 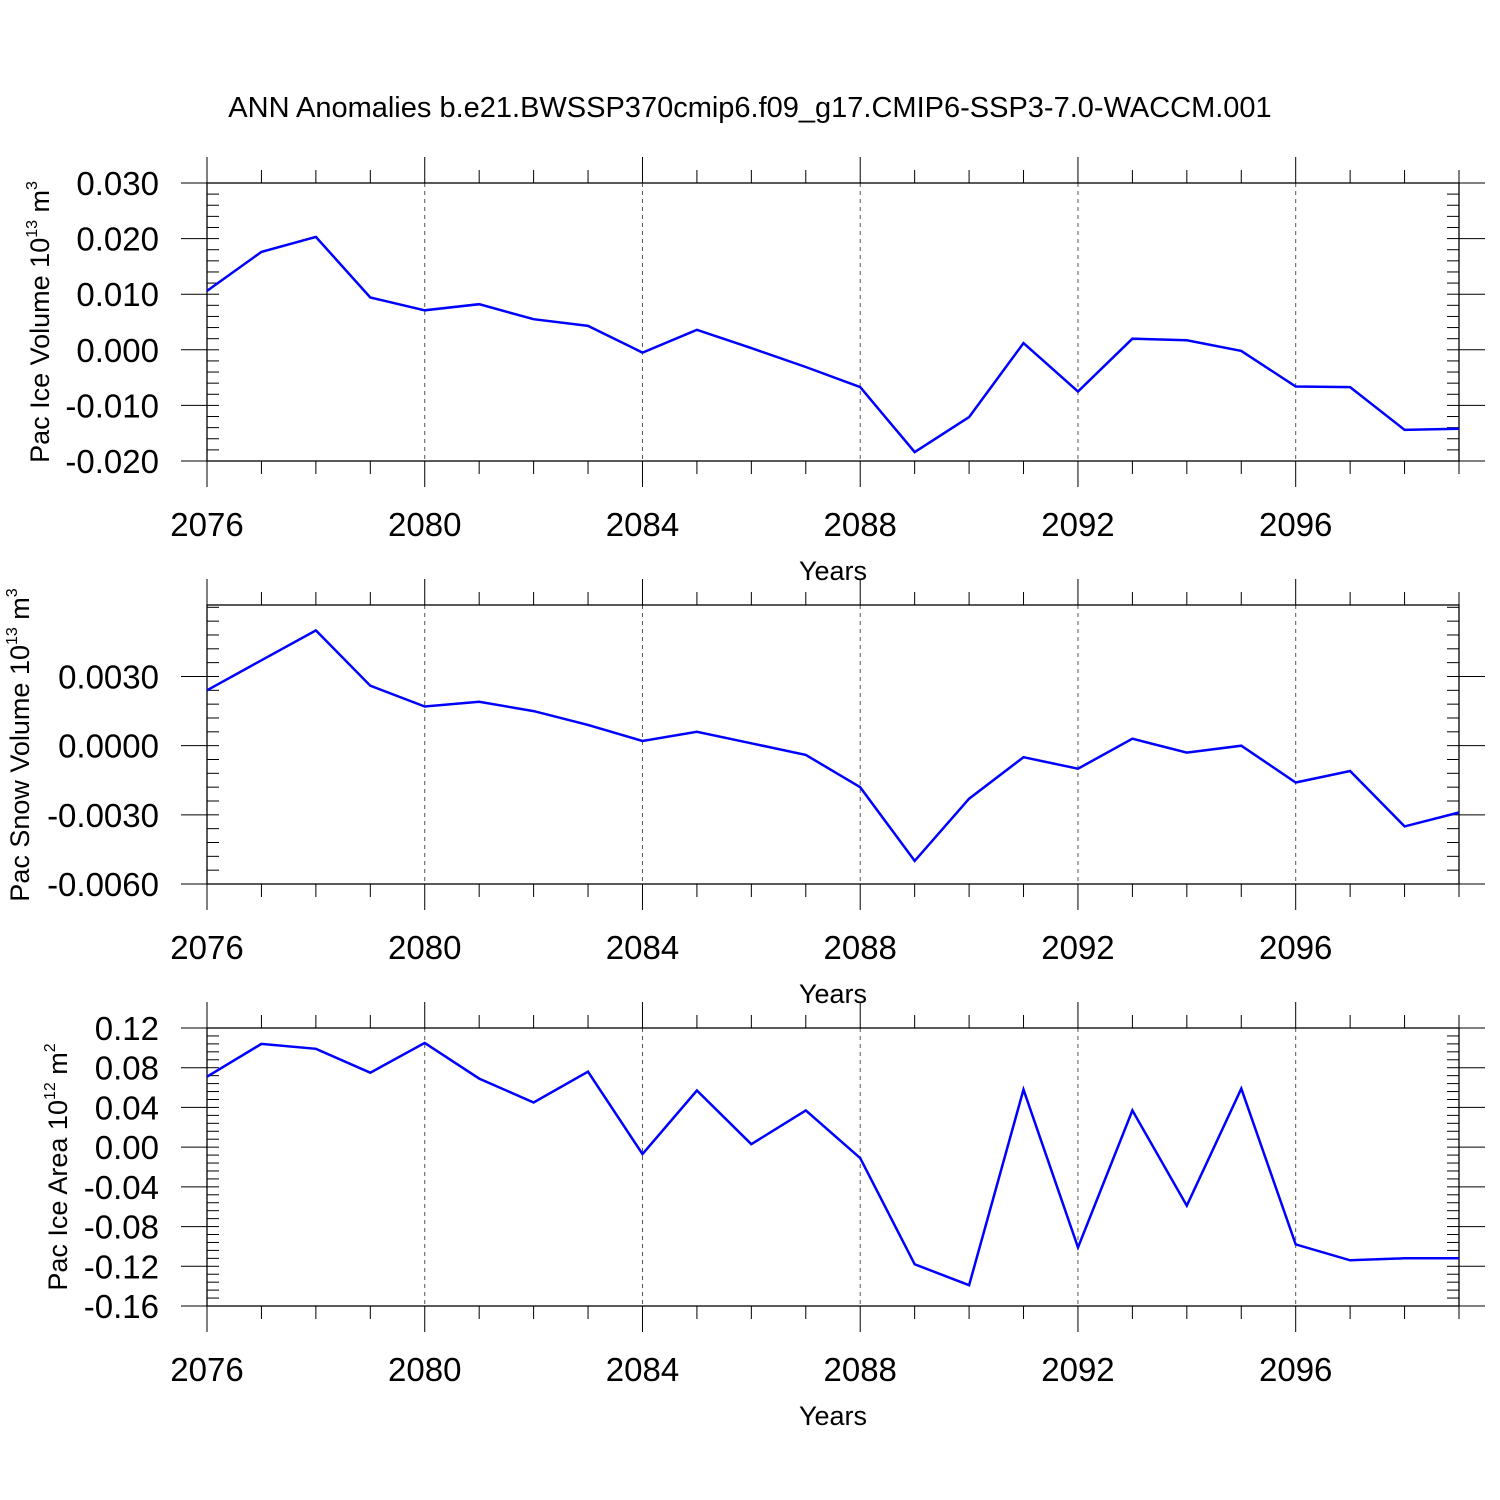 What do you see at coordinates (19, 744) in the screenshot?
I see `y-axis-label: Pac Snow Volume 1013 m3` at bounding box center [19, 744].